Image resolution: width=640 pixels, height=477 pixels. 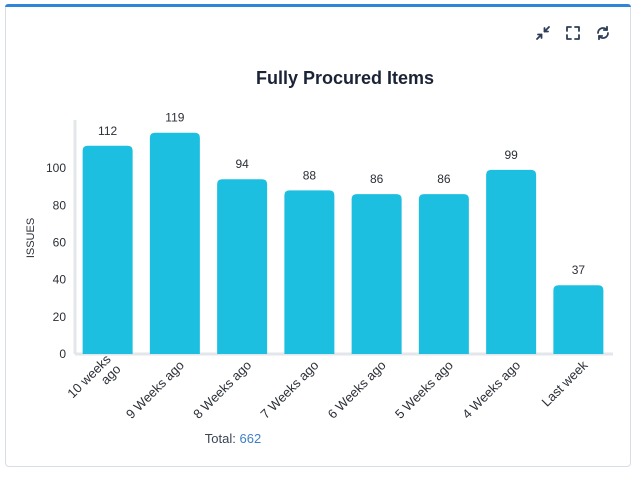 I want to click on y-tick-label: 40, so click(x=60, y=280).